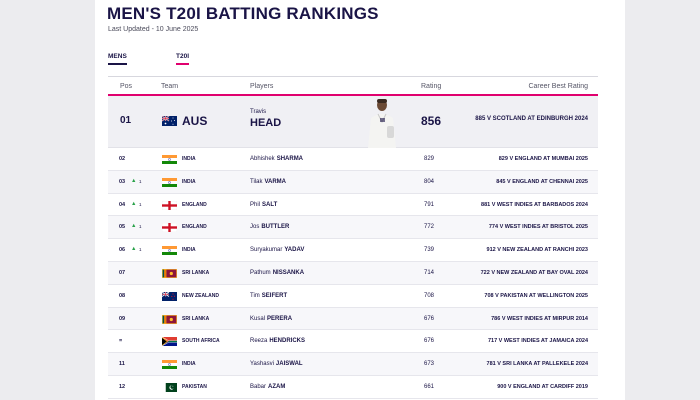  I want to click on career-best: 774 V WEST INDIES AT BRISTOL 2025, so click(538, 227).